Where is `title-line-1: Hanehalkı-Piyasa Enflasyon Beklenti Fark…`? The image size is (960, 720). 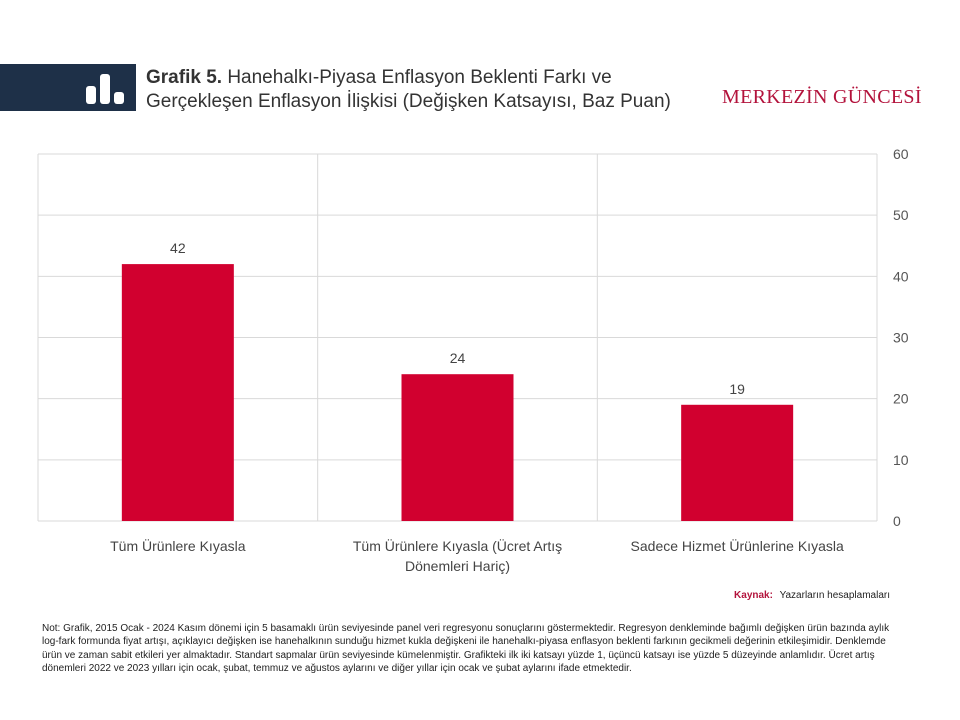 title-line-1: Hanehalkı-Piyasa Enflasyon Beklenti Fark… is located at coordinates (419, 77).